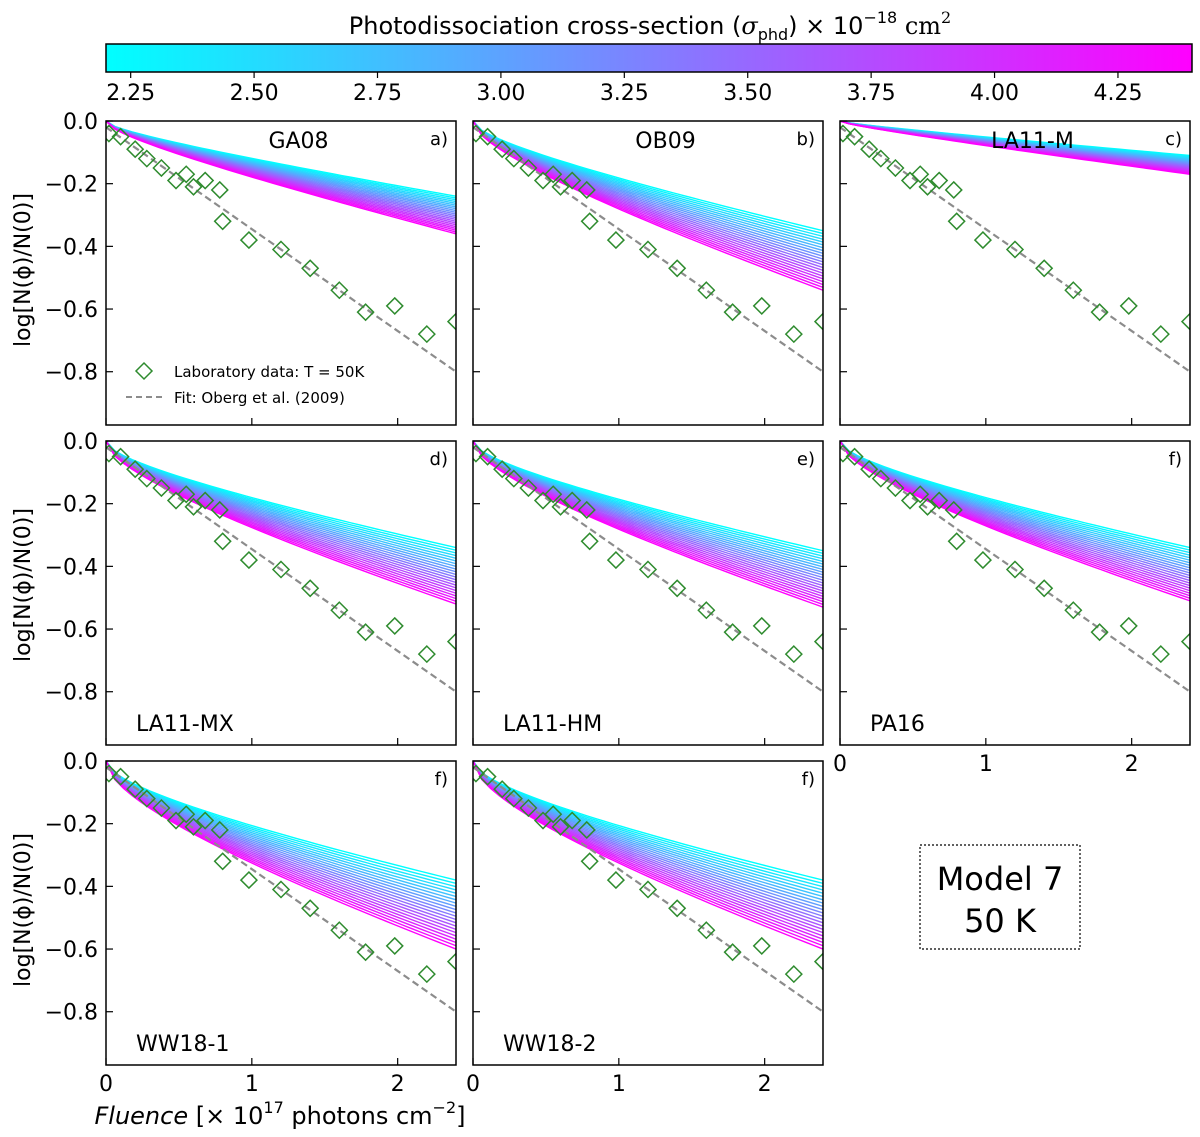 Image resolution: width=1200 pixels, height=1137 pixels. I want to click on panel-label: LA11-MX, so click(185, 724).